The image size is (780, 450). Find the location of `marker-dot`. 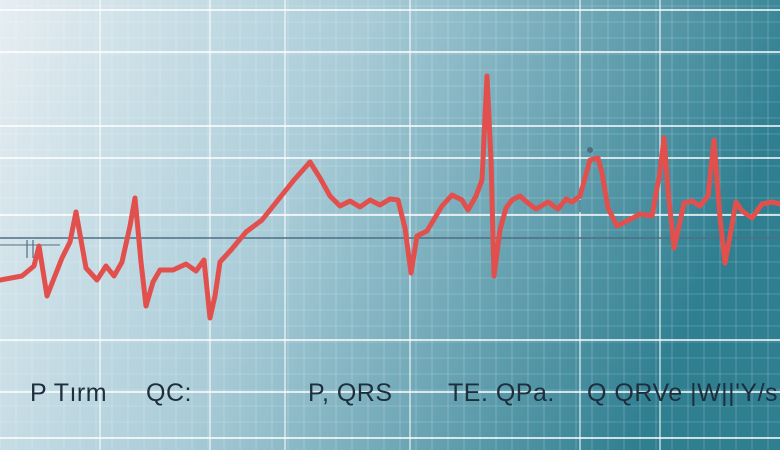

marker-dot is located at coordinates (590, 150).